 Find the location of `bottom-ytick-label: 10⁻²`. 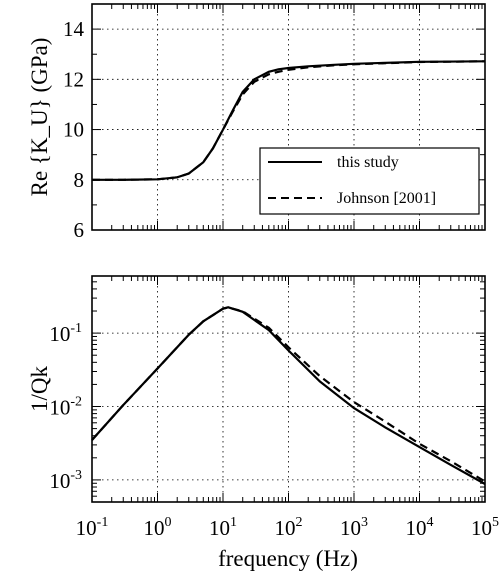

bottom-ytick-label: 10⁻² is located at coordinates (65, 407).